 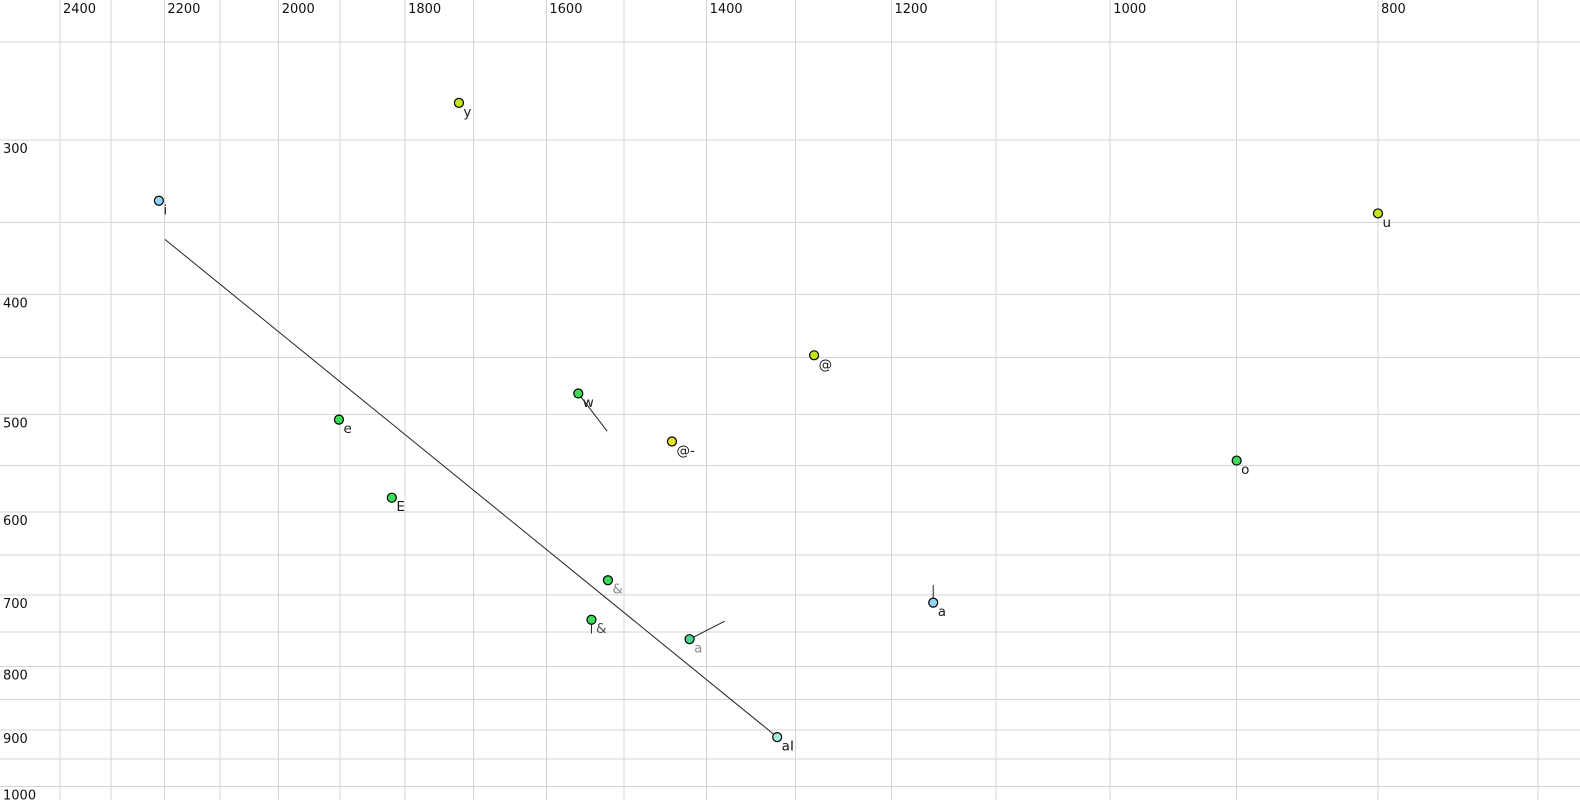 What do you see at coordinates (15, 676) in the screenshot?
I see `f1-tick-label: 800` at bounding box center [15, 676].